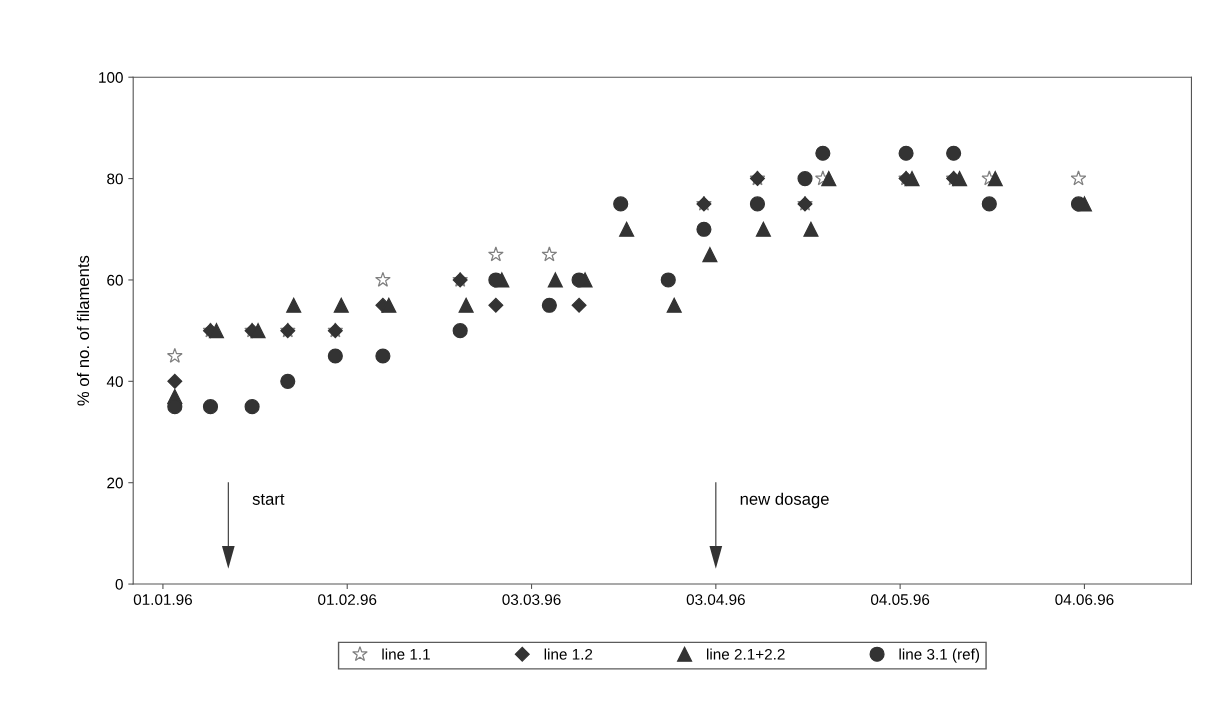  I want to click on x-tick-label: 04.06.96, so click(1084, 600).